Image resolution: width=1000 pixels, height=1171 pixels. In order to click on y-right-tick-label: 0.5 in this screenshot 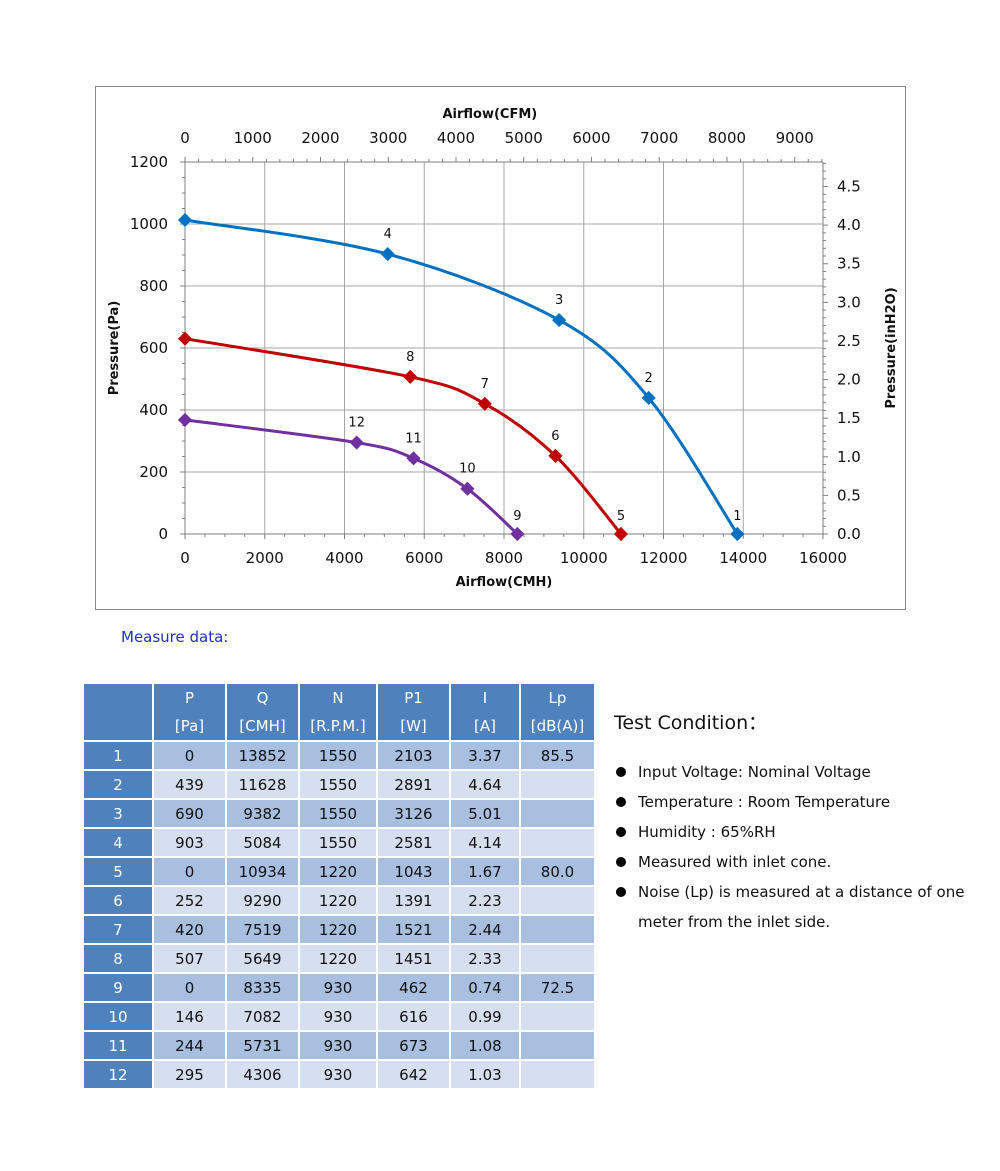, I will do `click(849, 495)`.